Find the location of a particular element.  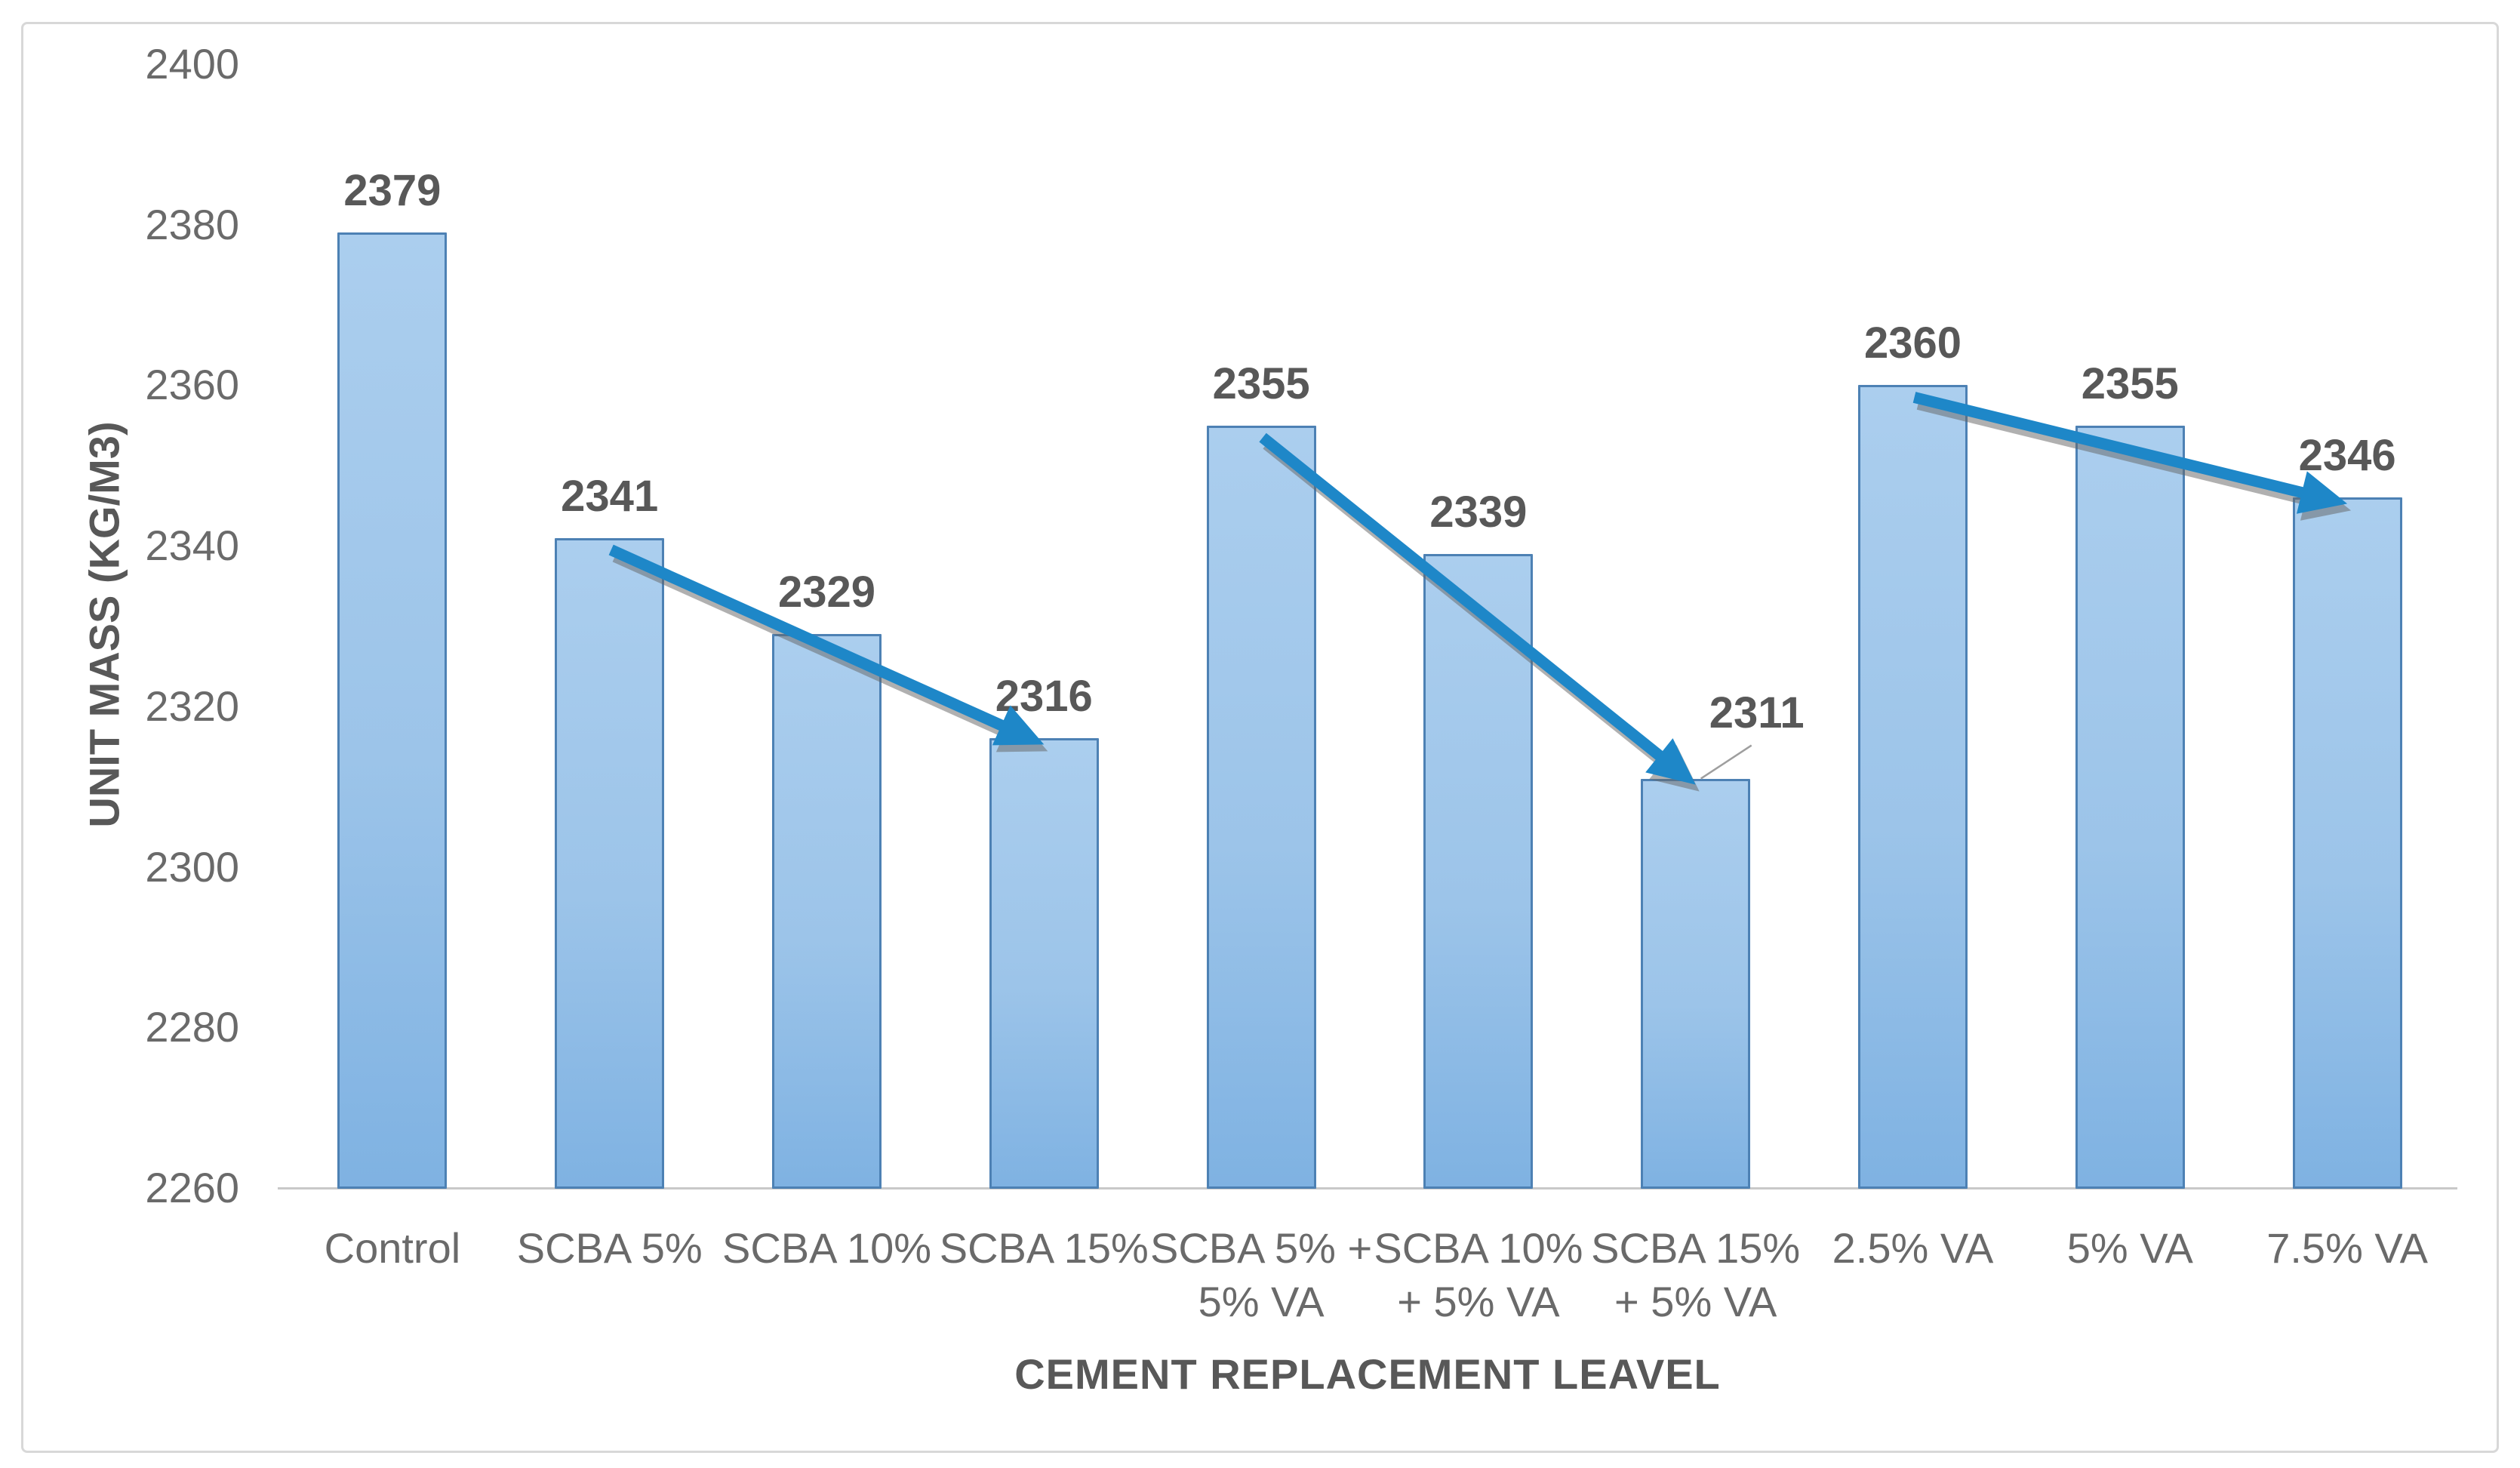

bar-scba-5% is located at coordinates (610, 863).